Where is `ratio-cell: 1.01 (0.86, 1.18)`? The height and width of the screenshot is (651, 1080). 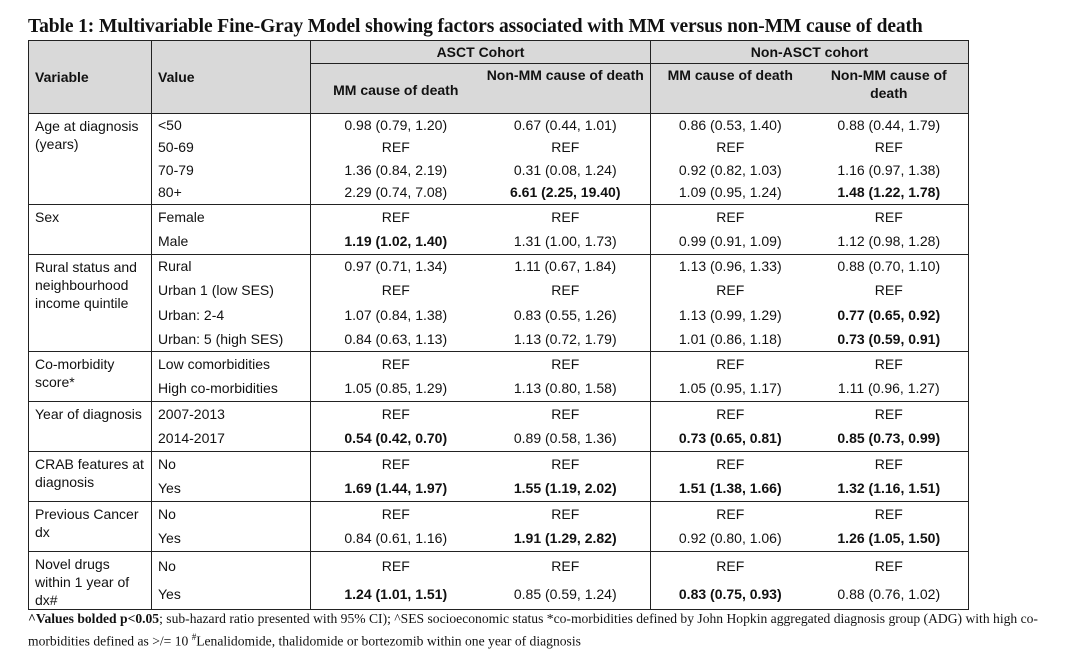
ratio-cell: 1.01 (0.86, 1.18) is located at coordinates (730, 340).